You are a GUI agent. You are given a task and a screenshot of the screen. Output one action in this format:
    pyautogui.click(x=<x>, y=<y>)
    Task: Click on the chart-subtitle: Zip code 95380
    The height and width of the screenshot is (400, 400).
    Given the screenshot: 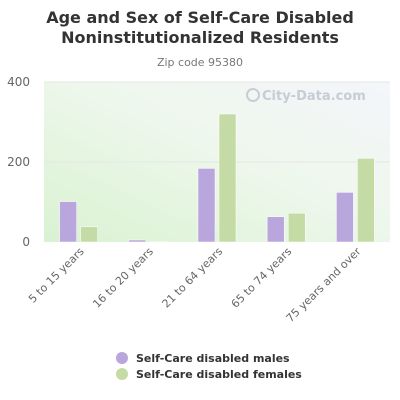 What is the action you would take?
    pyautogui.click(x=200, y=62)
    